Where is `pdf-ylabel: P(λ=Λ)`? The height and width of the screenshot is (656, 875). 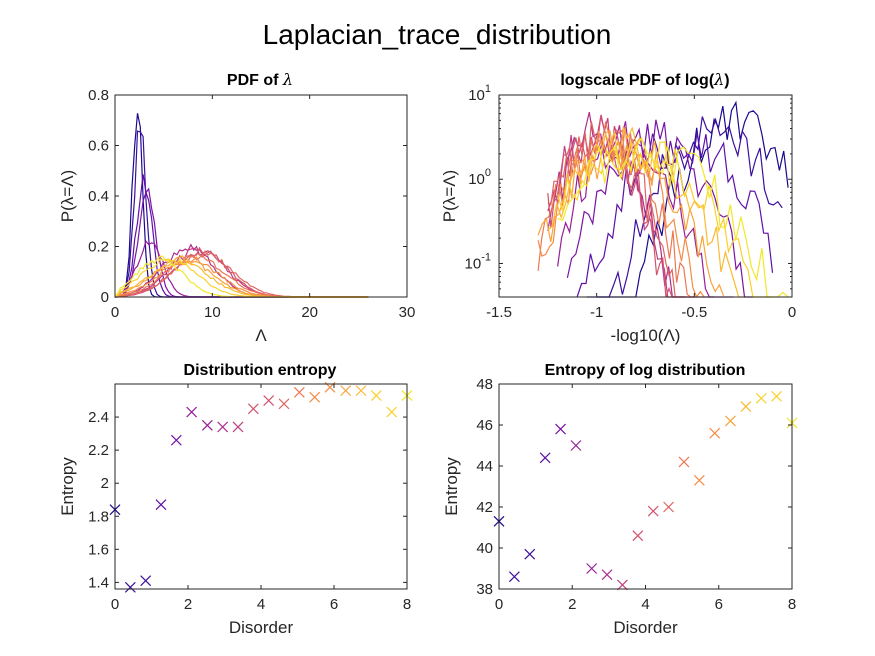
pdf-ylabel: P(λ=Λ) is located at coordinates (67, 196).